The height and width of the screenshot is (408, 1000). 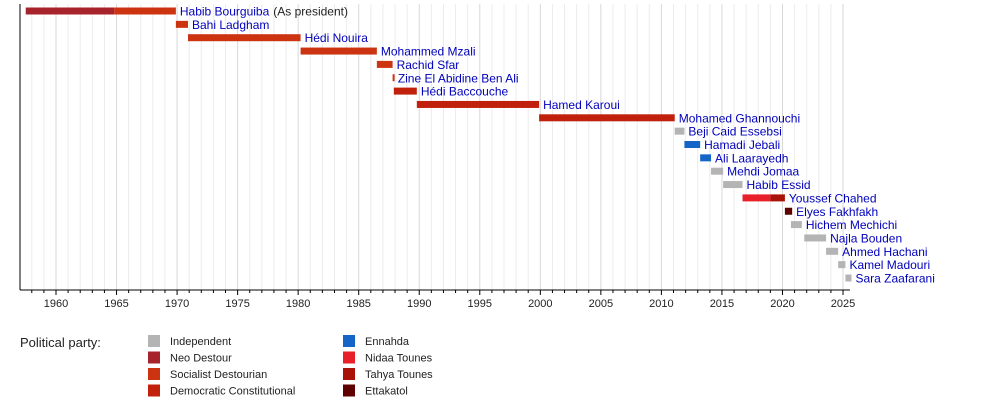 What do you see at coordinates (201, 359) in the screenshot?
I see `legend-label: Neo Destour` at bounding box center [201, 359].